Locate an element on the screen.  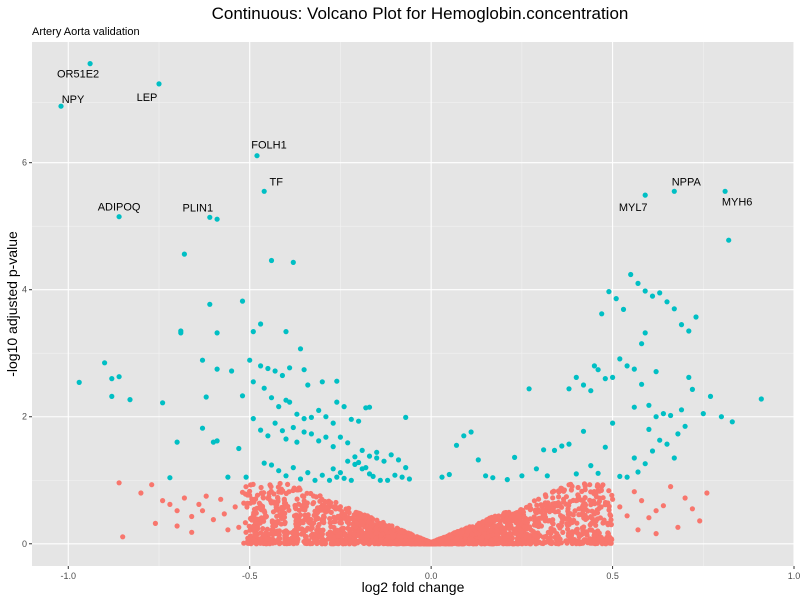
gene-label-or51e2: OR51E2 is located at coordinates (78, 75).